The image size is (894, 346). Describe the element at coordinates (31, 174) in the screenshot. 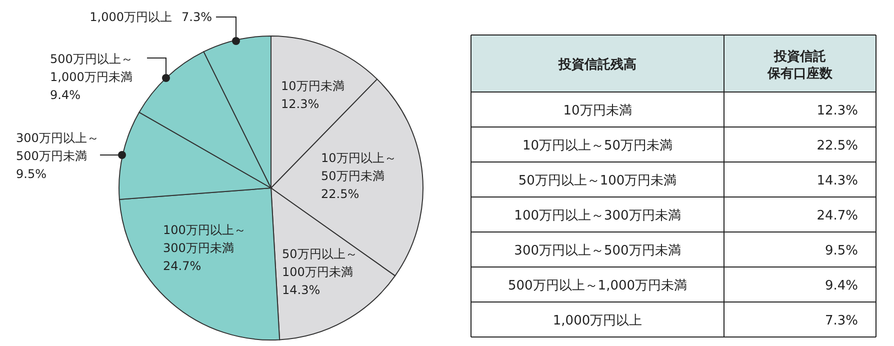

I see `data-label: 9.5%` at that location.